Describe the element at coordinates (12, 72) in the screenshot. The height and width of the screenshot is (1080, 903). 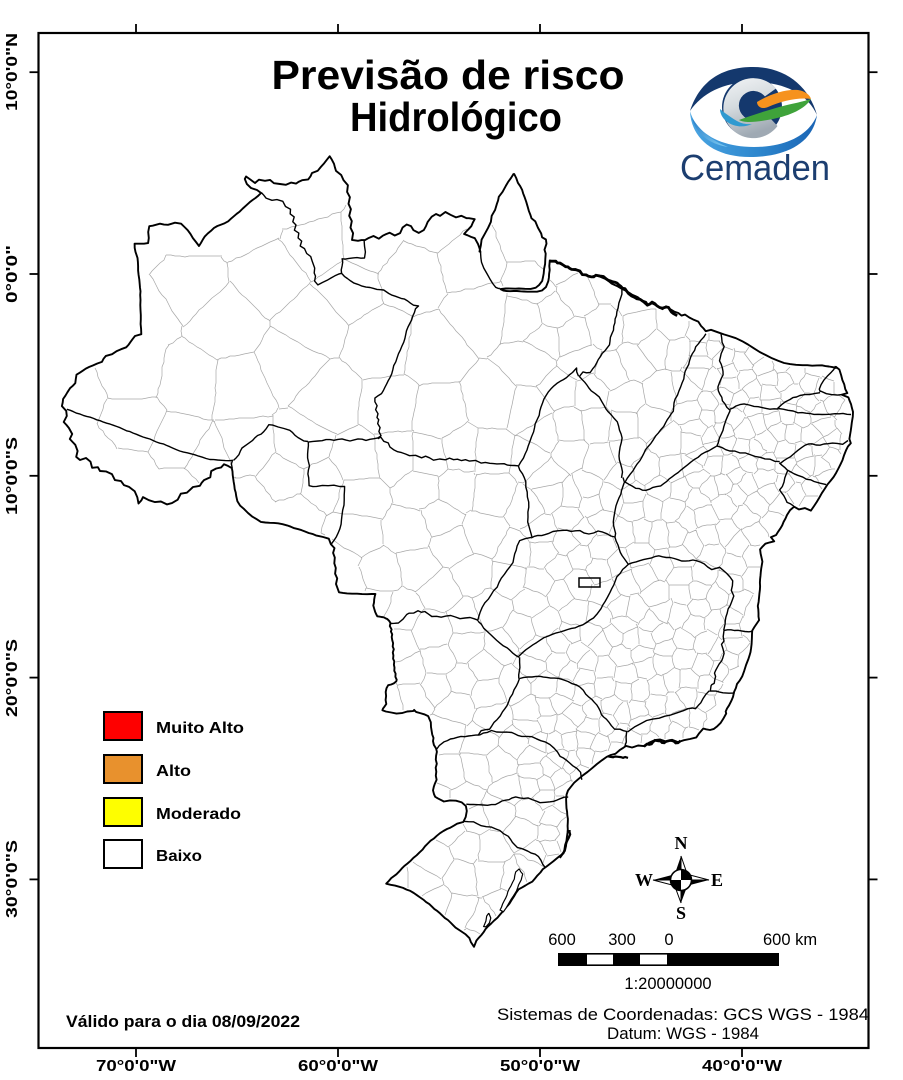
I see `svg-text: 10°0'0"N` at that location.